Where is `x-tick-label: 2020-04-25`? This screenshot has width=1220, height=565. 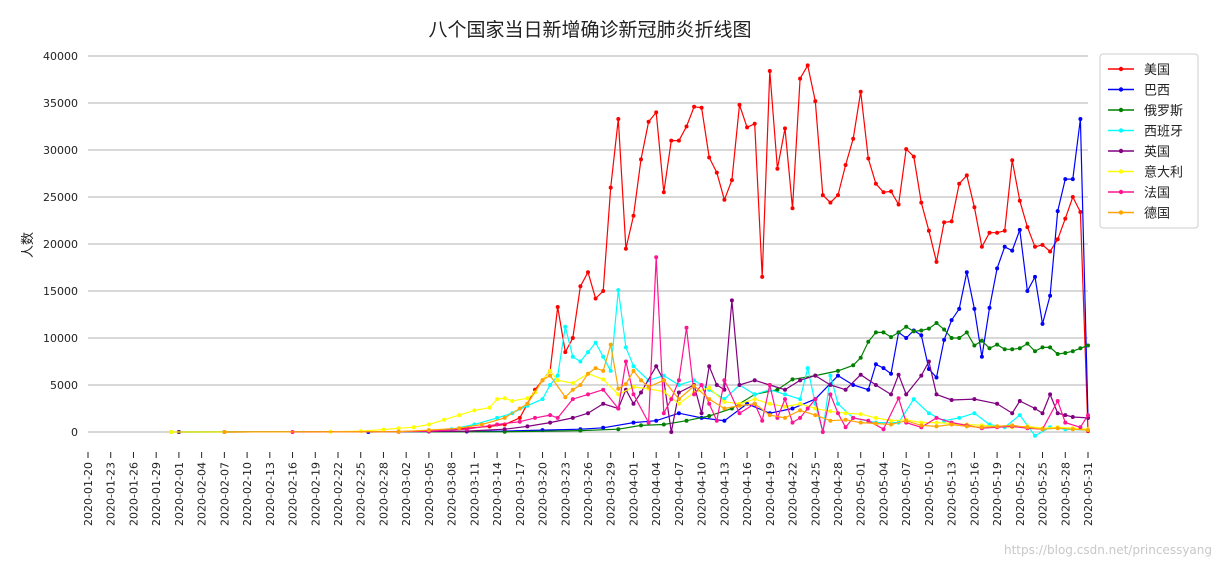 x-tick-label: 2020-04-25 is located at coordinates (815, 494).